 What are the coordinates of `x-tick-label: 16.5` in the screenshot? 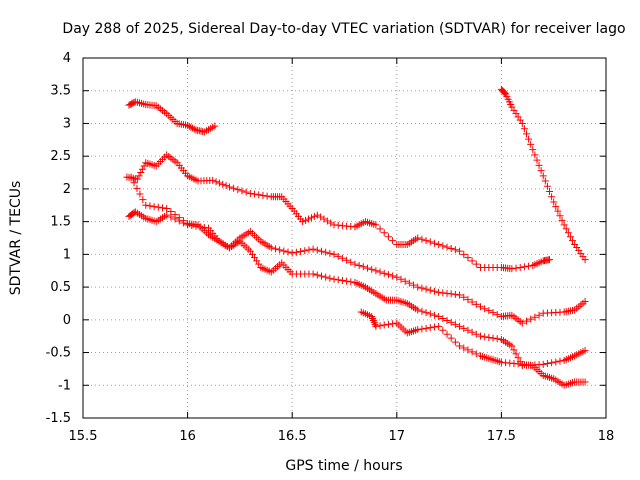 It's located at (292, 436).